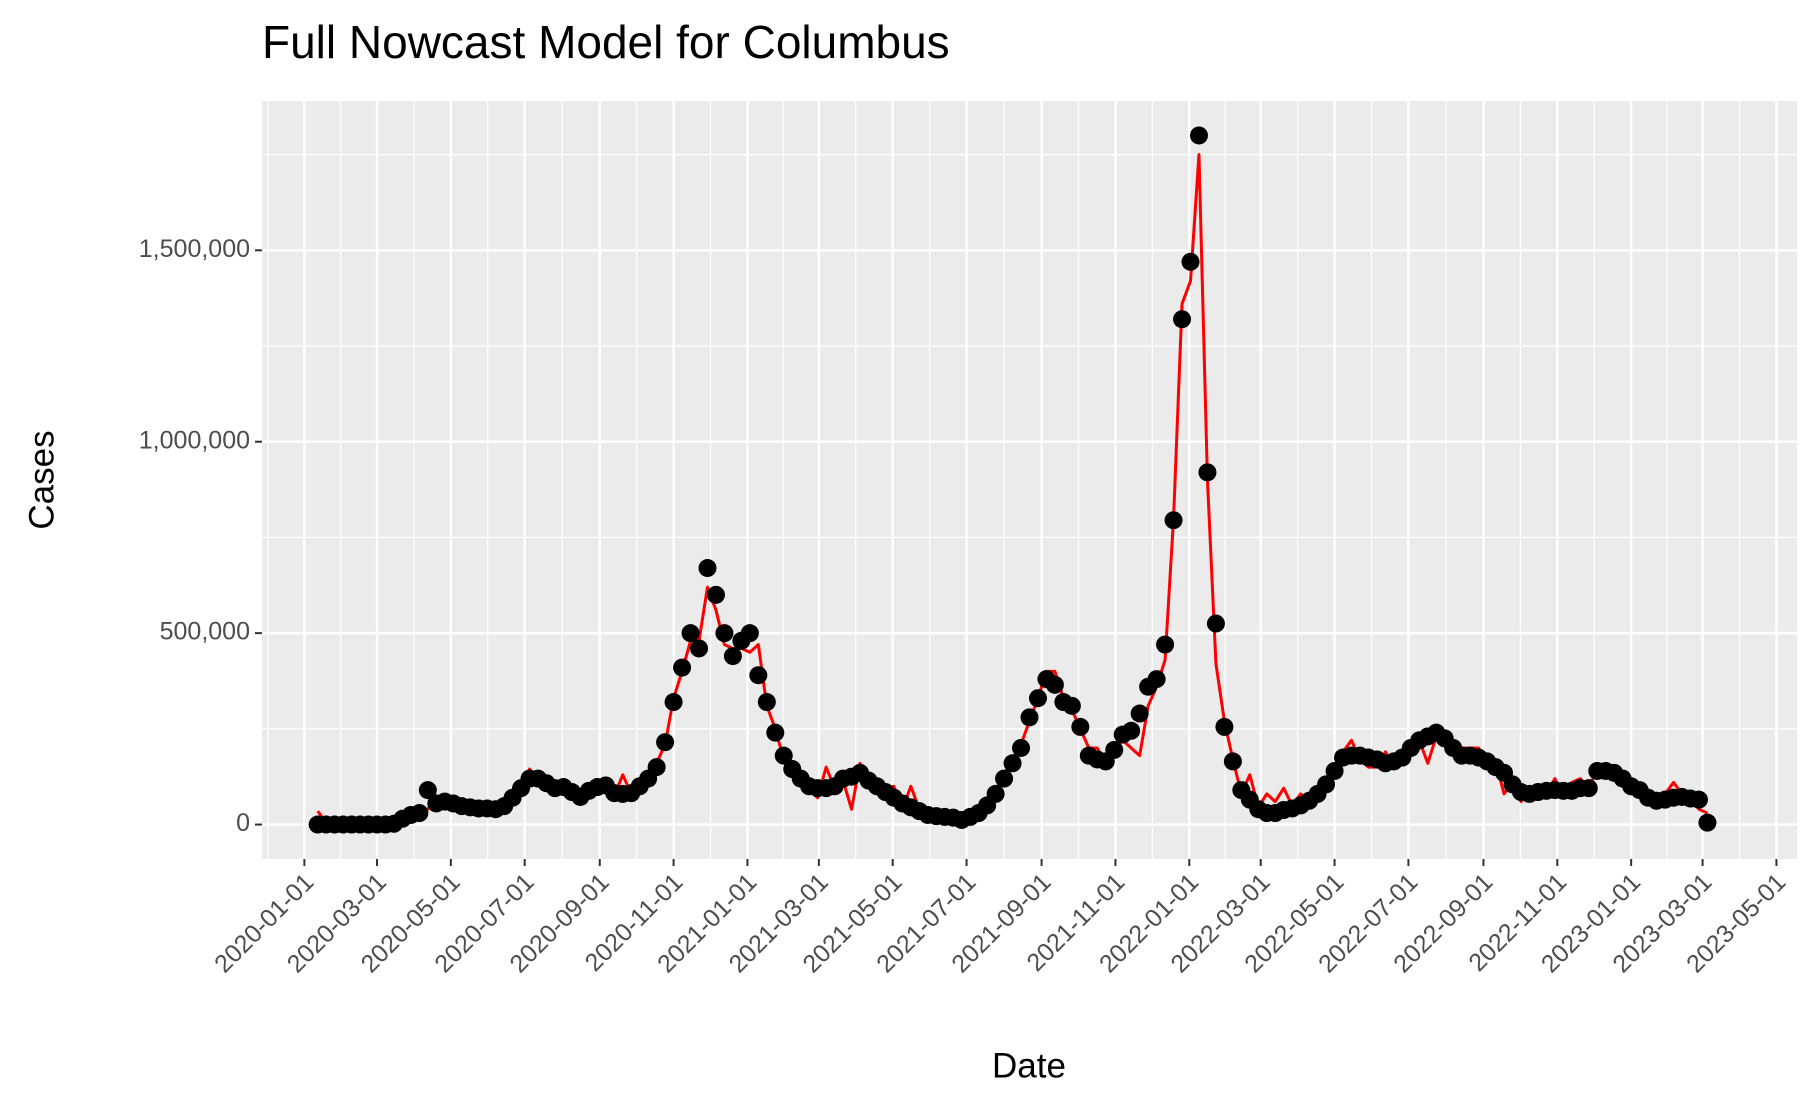 This screenshot has height=1118, width=1800. What do you see at coordinates (205, 632) in the screenshot?
I see `y-tick-label: 500,000` at bounding box center [205, 632].